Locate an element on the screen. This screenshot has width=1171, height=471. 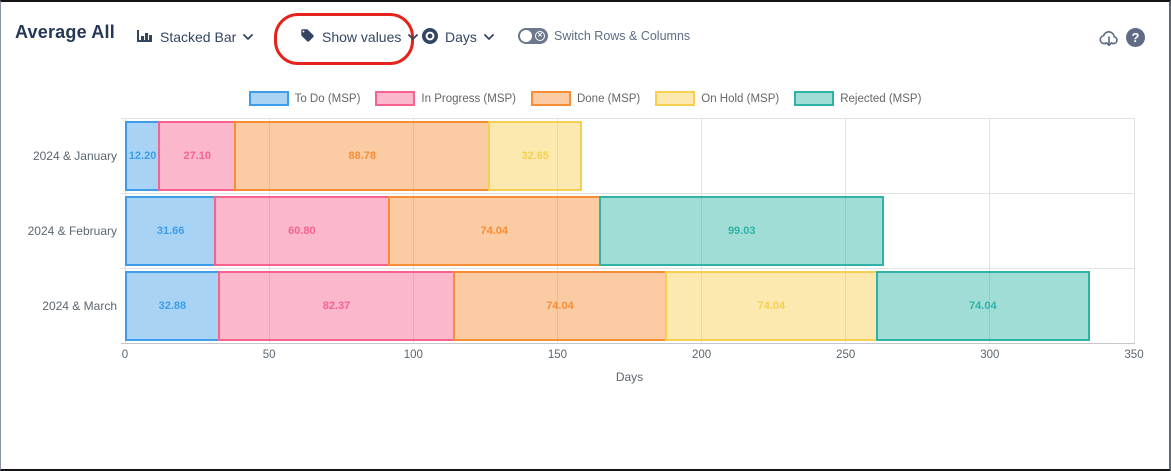
legend-label: In Progress (MSP) is located at coordinates (468, 98).